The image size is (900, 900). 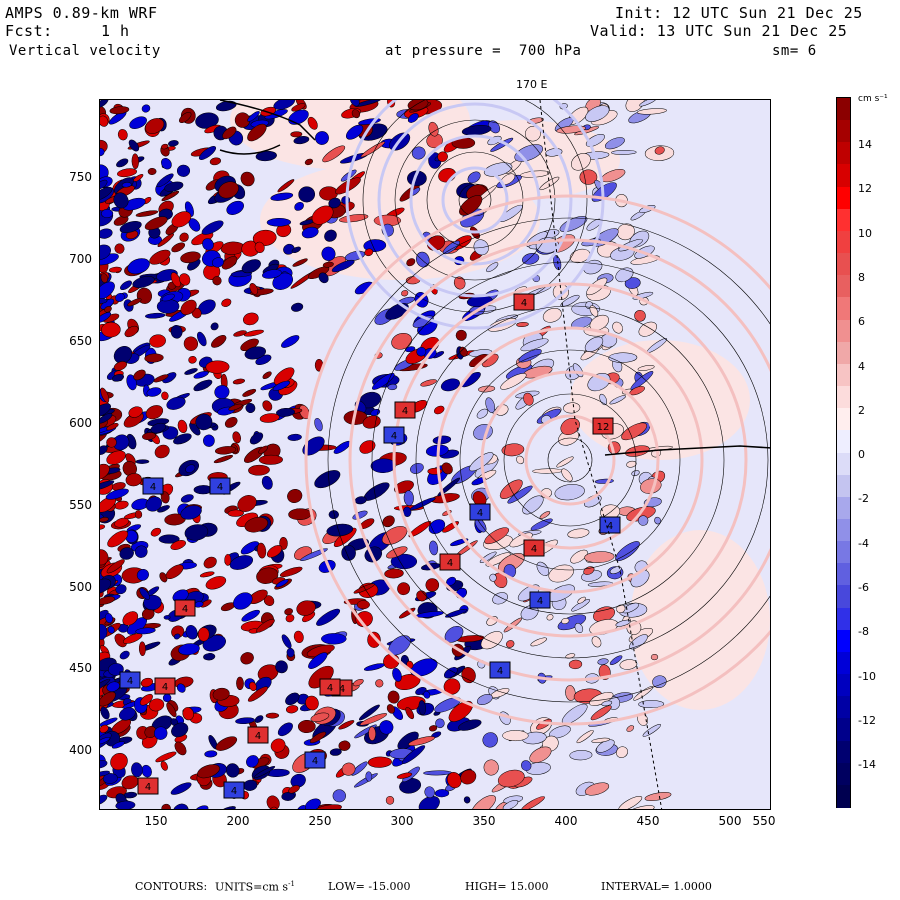 What do you see at coordinates (687, 450) in the screenshot?
I see `coastline-east` at bounding box center [687, 450].